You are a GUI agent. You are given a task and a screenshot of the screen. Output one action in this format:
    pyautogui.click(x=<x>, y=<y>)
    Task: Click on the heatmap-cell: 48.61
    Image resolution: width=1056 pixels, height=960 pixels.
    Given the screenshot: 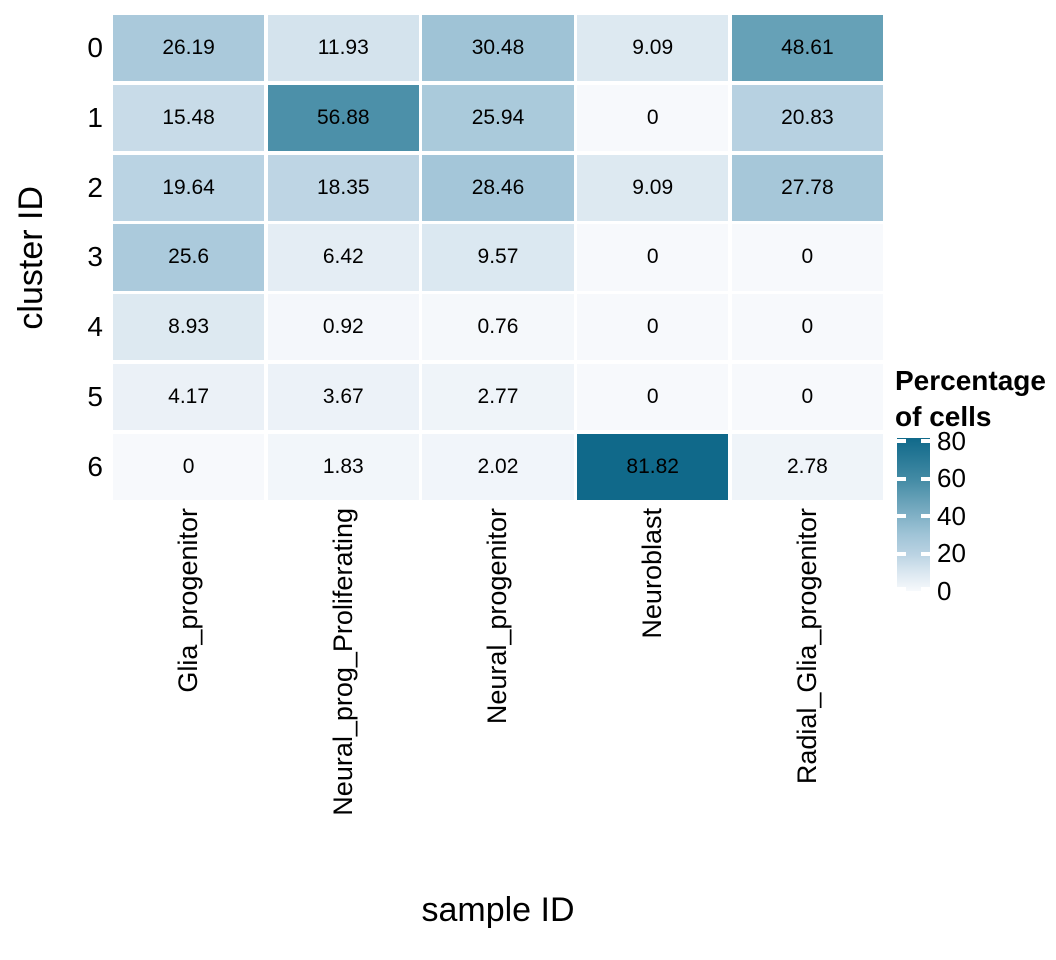 What is the action you would take?
    pyautogui.click(x=807, y=48)
    